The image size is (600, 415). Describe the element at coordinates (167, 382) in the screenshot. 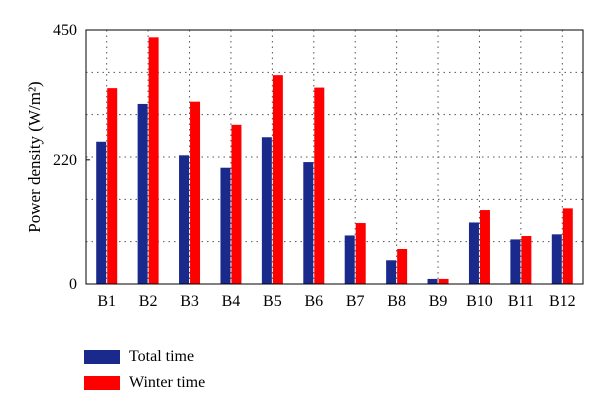

I see `legend-label-winter-time: Winter time` at that location.